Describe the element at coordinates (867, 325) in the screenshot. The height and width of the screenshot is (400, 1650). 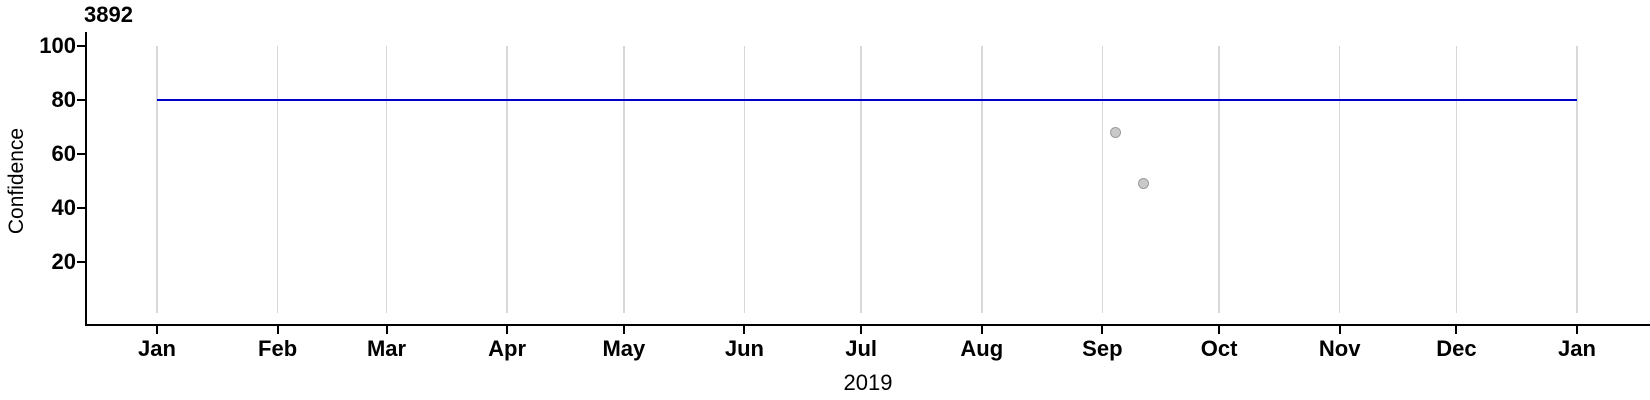
I see `x-axis-line` at that location.